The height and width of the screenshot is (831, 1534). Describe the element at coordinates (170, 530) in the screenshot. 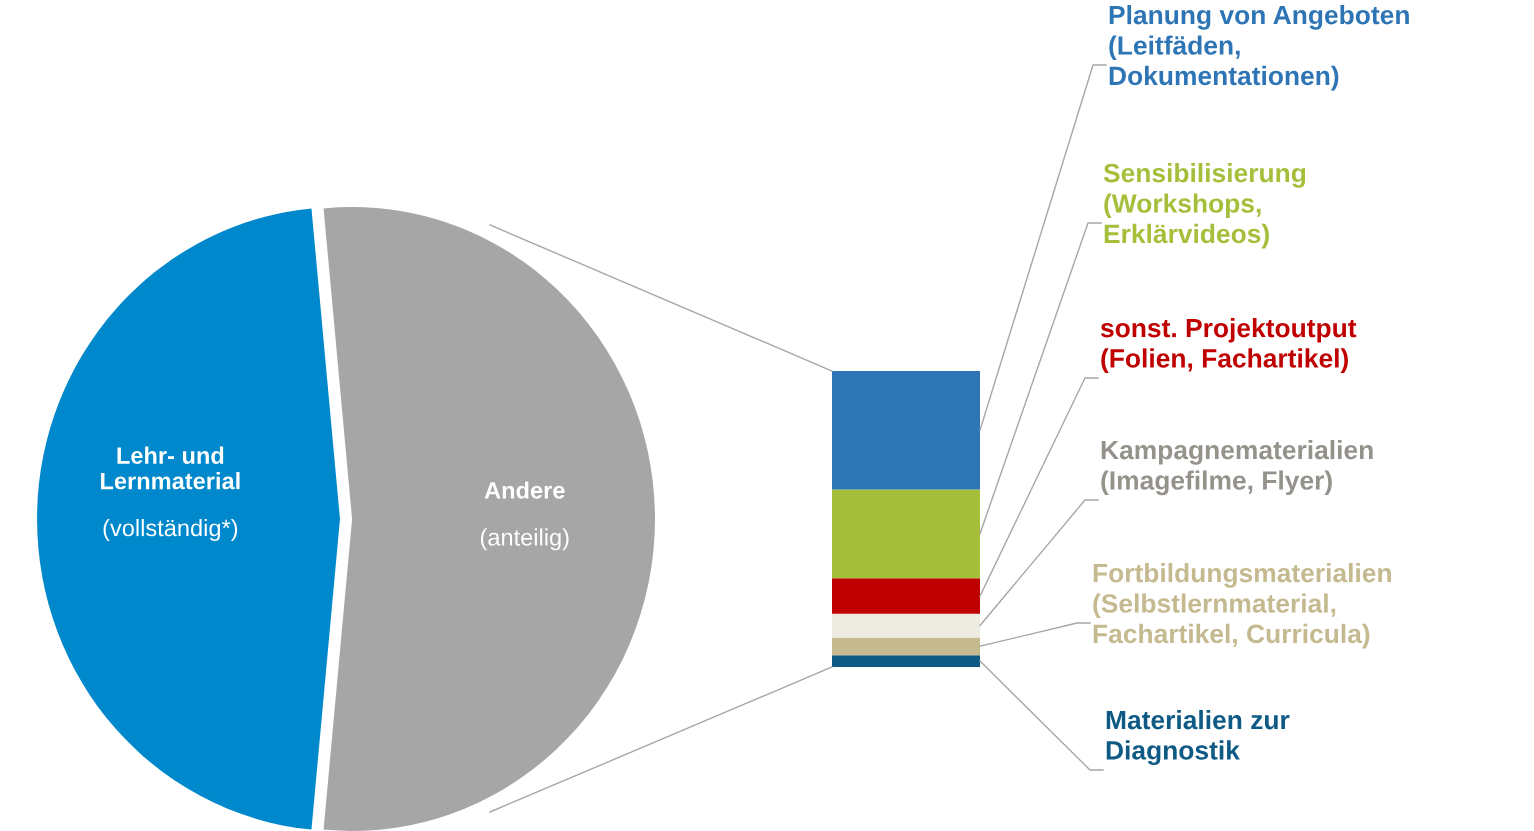

I see `text: (vollständig*)` at that location.